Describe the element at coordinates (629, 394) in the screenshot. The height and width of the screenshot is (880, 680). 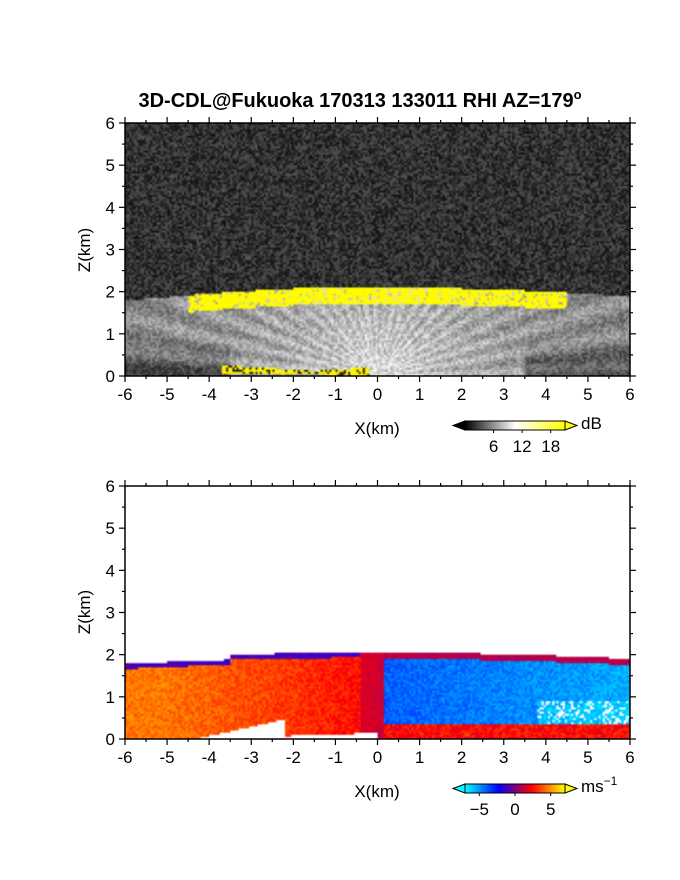
I see `intensity-x-tick-label: 6` at that location.